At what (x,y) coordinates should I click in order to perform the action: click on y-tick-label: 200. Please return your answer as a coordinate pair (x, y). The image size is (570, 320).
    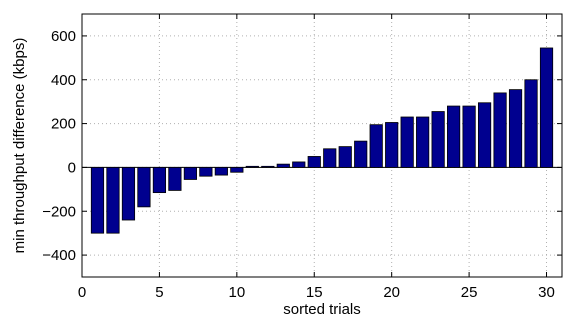
    Looking at the image, I should click on (63, 124).